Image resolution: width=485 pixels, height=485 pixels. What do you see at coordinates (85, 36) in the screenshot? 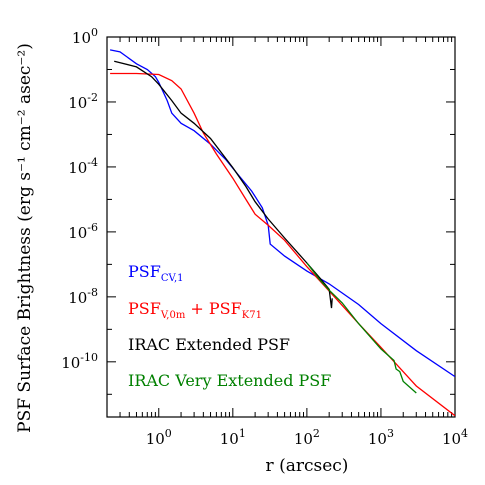
I see `y-tick-label: 10⁰` at bounding box center [85, 36].